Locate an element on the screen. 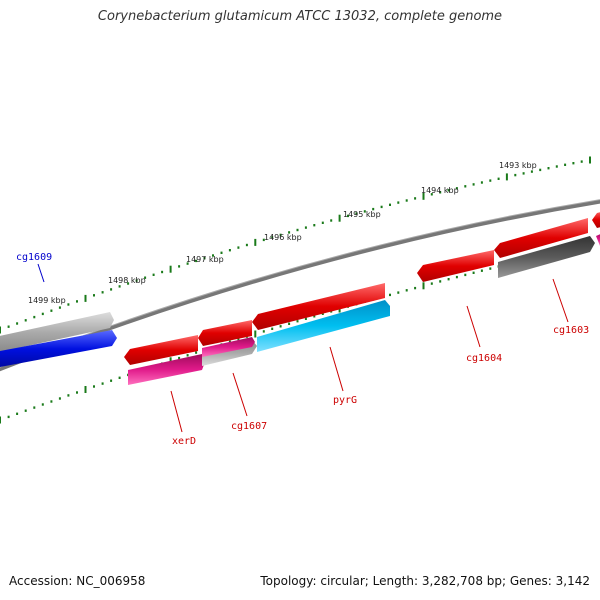 Image resolution: width=600 pixels, height=600 pixels. gene-feature-cg1609-grey is located at coordinates (57, 332).